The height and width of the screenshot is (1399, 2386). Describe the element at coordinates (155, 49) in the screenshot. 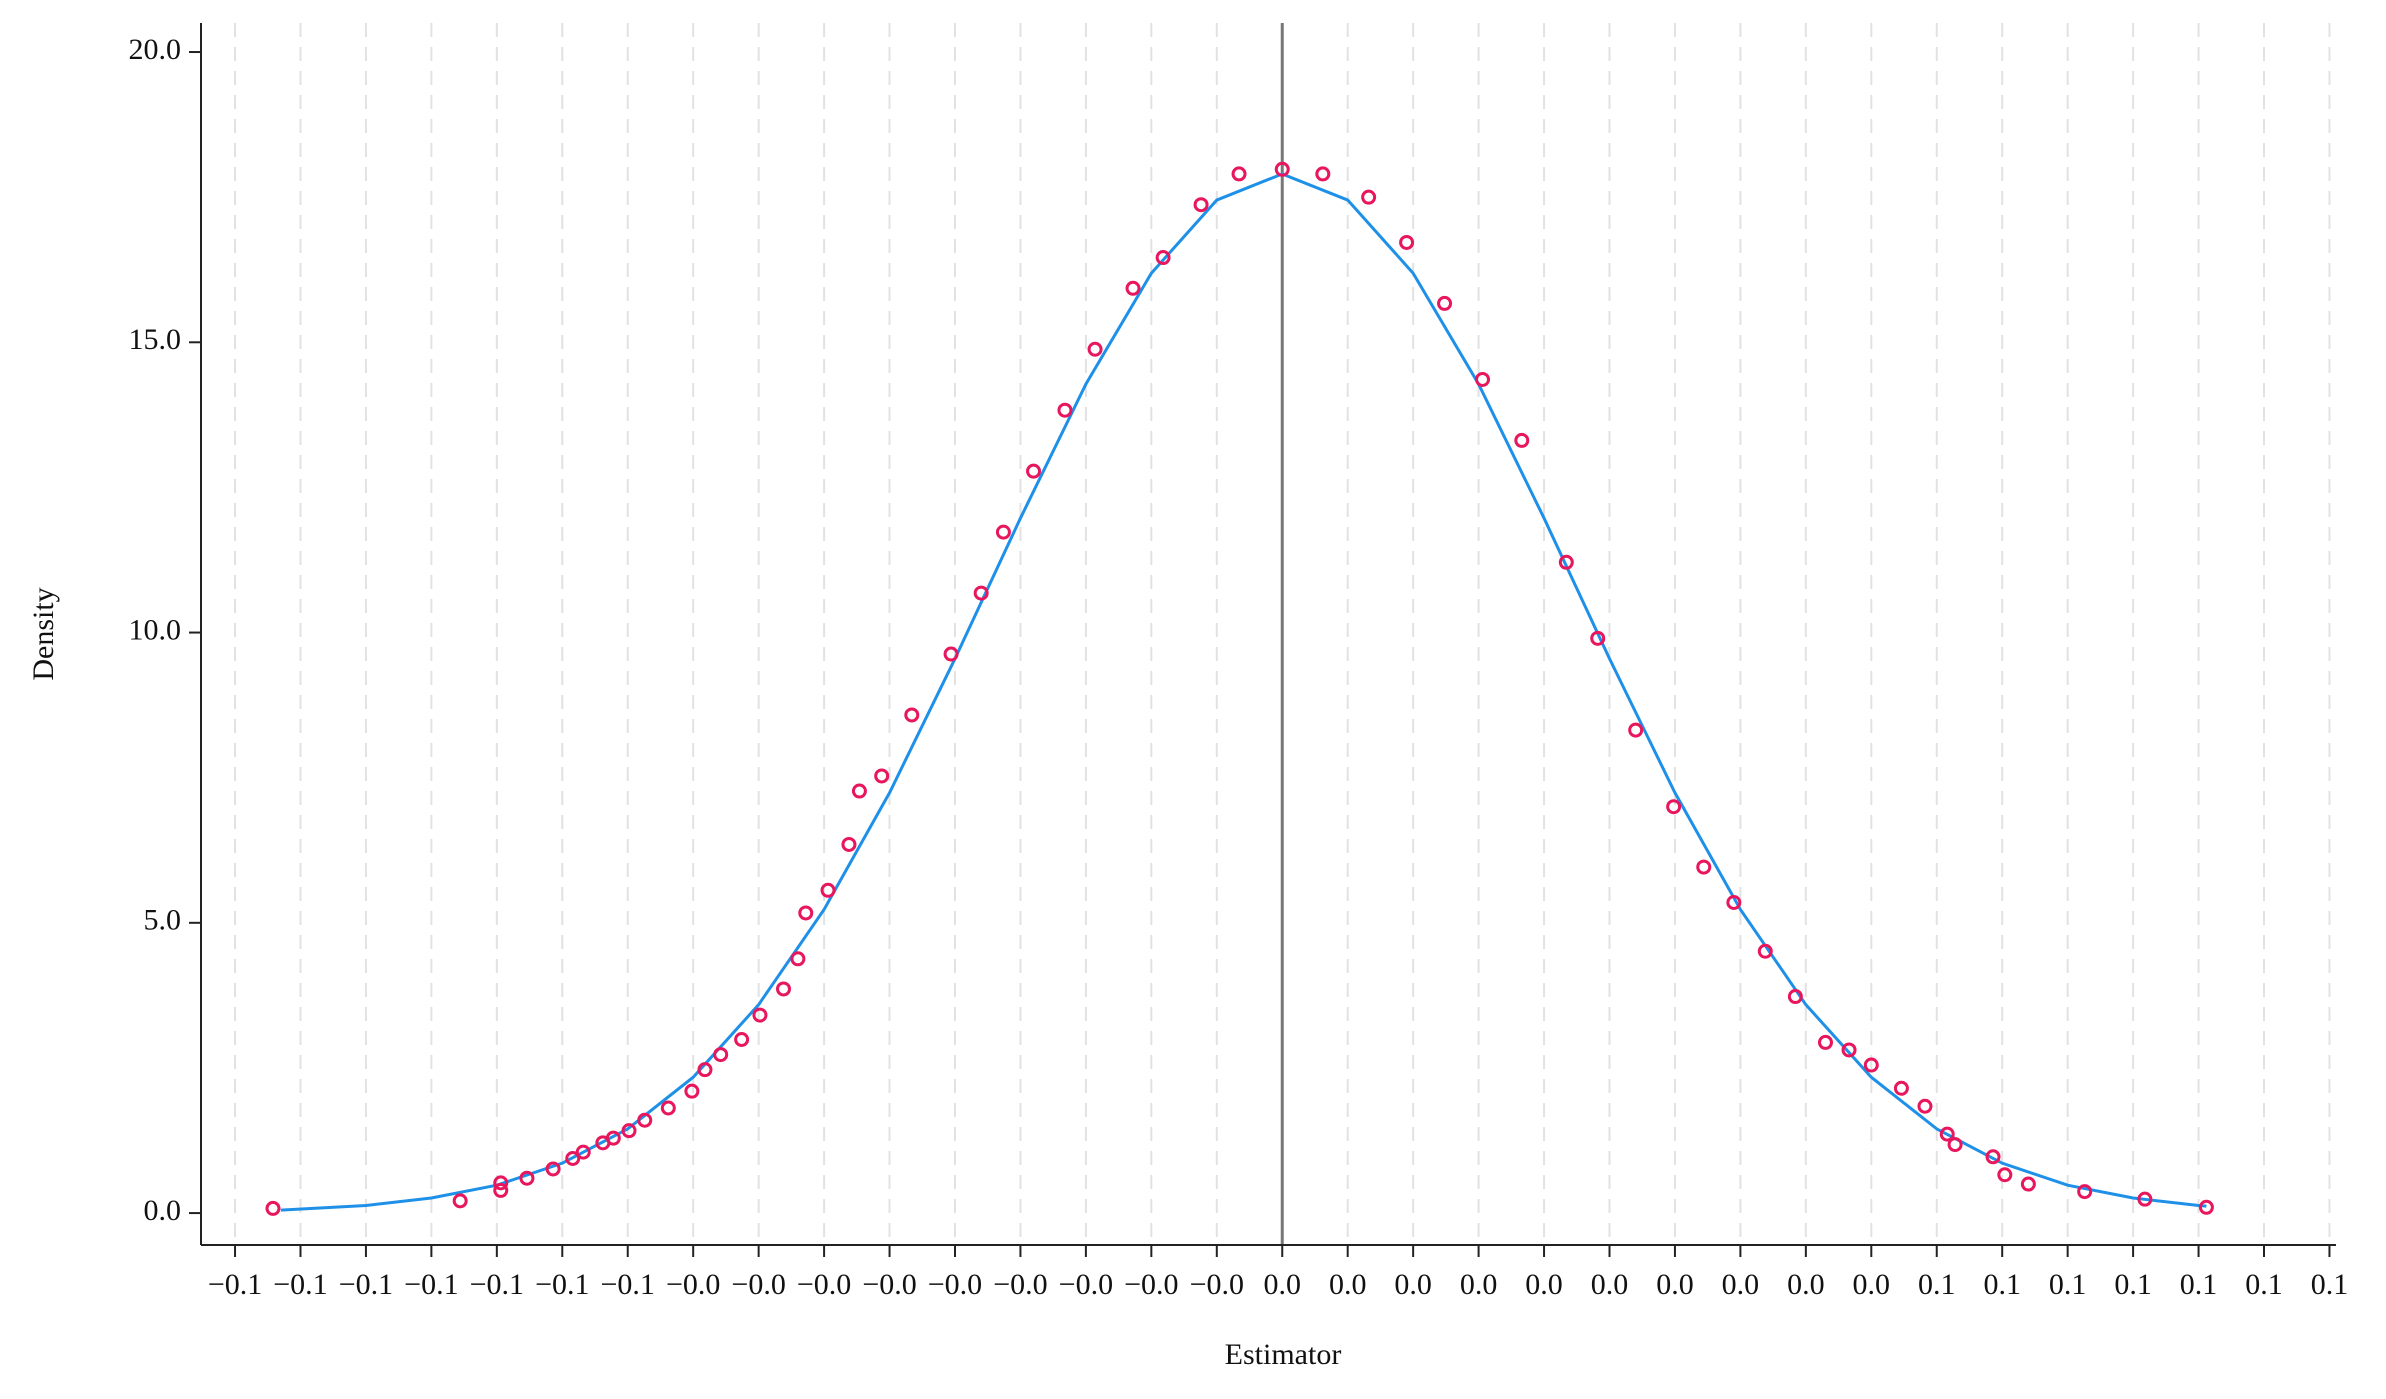

I see `y-tick-label: 20.0` at that location.